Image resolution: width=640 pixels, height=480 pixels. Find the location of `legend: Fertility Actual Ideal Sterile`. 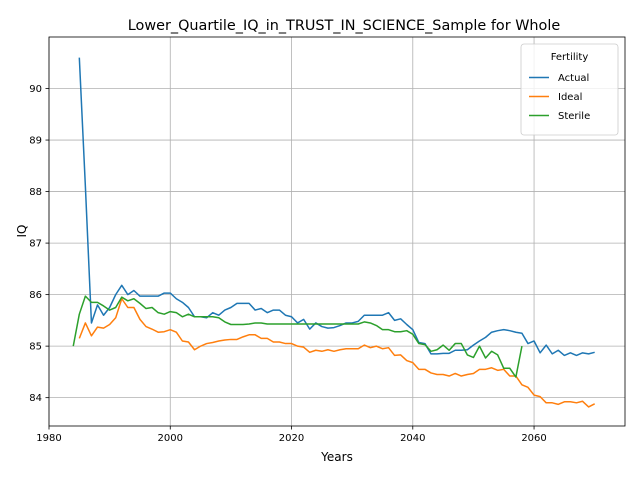

legend: Fertility Actual Ideal Sterile is located at coordinates (569, 89).